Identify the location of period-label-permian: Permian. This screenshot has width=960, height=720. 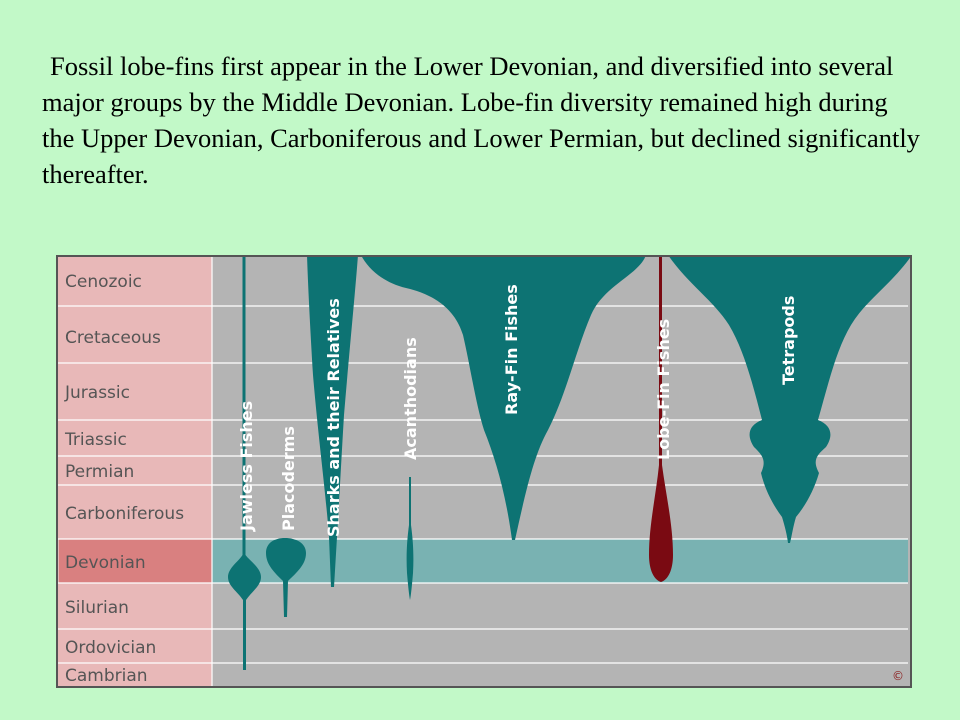
(99, 472).